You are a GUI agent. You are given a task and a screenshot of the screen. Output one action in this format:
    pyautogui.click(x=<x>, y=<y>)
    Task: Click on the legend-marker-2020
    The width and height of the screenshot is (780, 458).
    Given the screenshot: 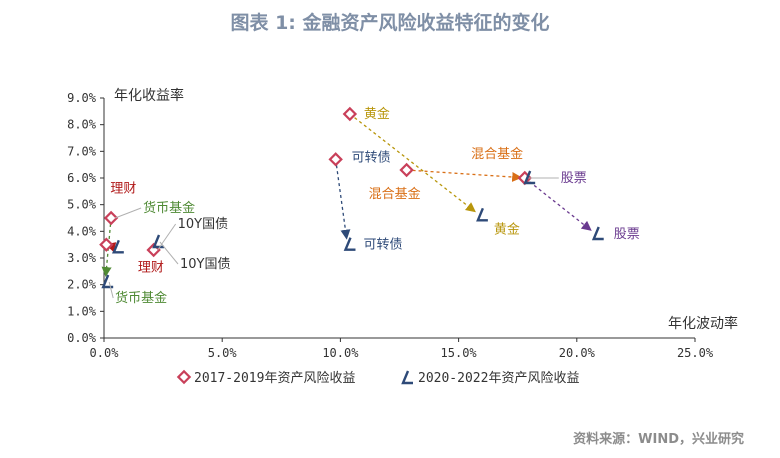 What is the action you would take?
    pyautogui.click(x=407, y=377)
    